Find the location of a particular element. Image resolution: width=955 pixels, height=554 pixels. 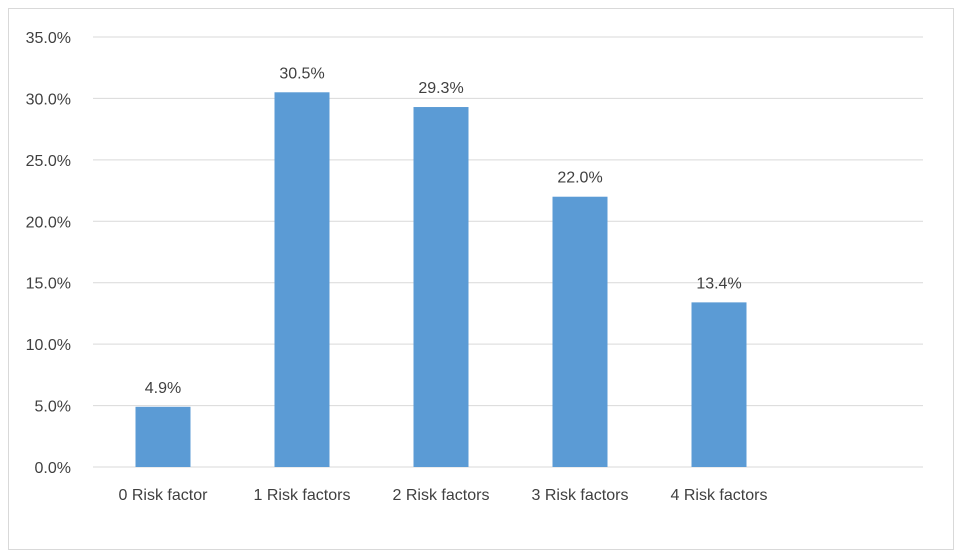

x-tick-label: 3 Risk factors is located at coordinates (580, 495).